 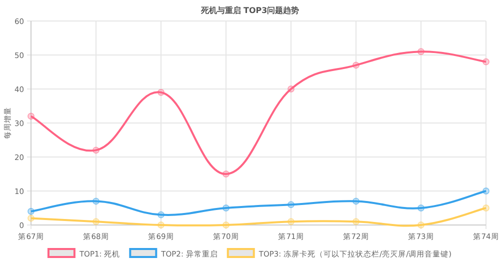 What do you see at coordinates (250, 10) in the screenshot?
I see `chart-title: 死机与重启 TOP3问题趋势` at bounding box center [250, 10].